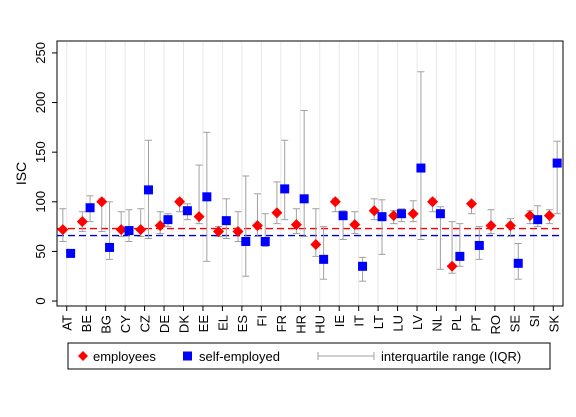  Describe the element at coordinates (491, 226) in the screenshot. I see `point-employees-ro` at that location.